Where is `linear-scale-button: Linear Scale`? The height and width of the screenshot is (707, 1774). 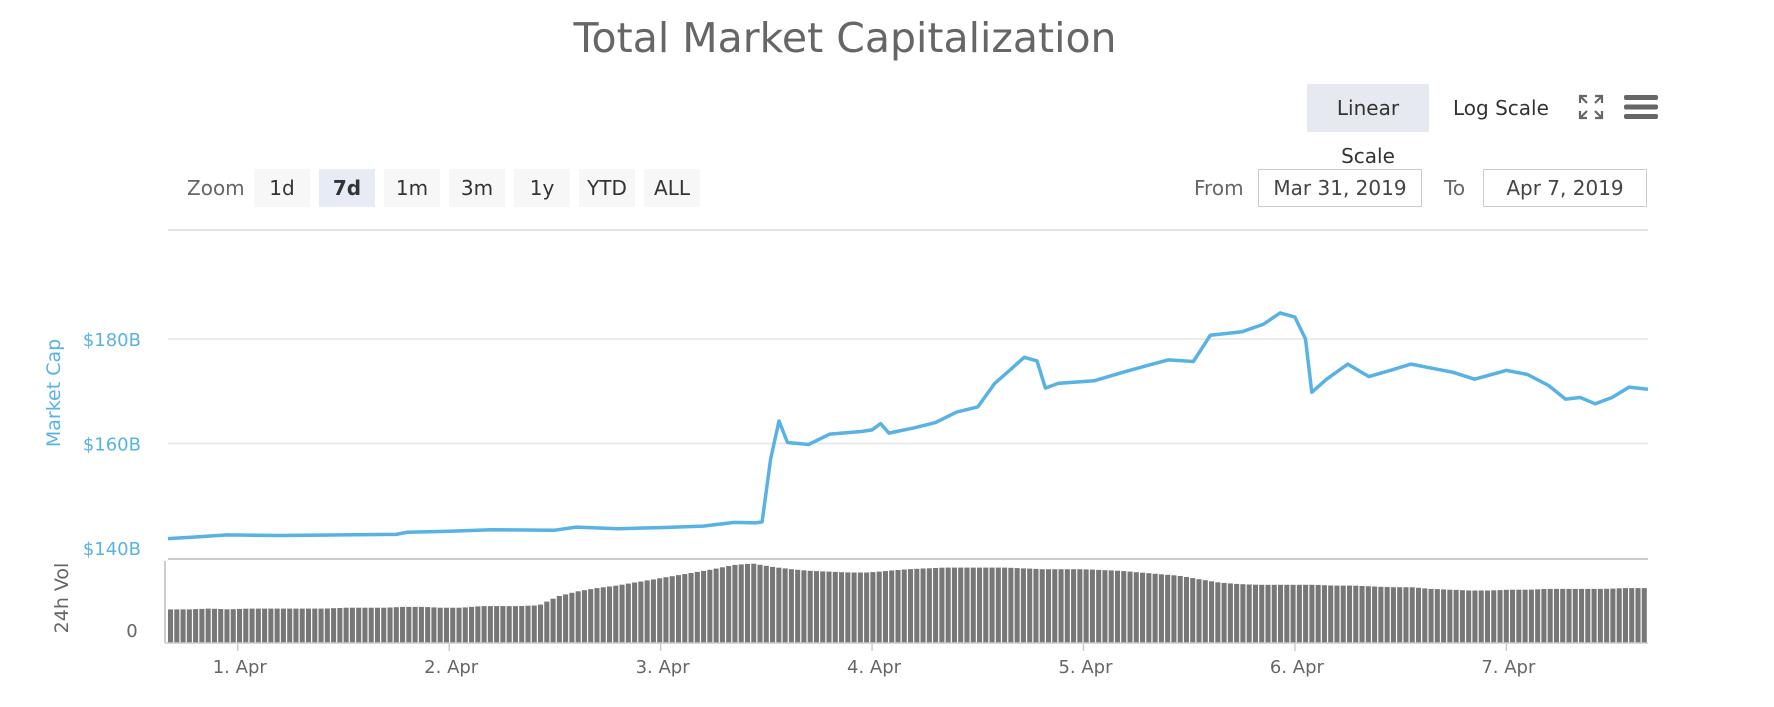 linear-scale-button: Linear Scale is located at coordinates (1368, 126).